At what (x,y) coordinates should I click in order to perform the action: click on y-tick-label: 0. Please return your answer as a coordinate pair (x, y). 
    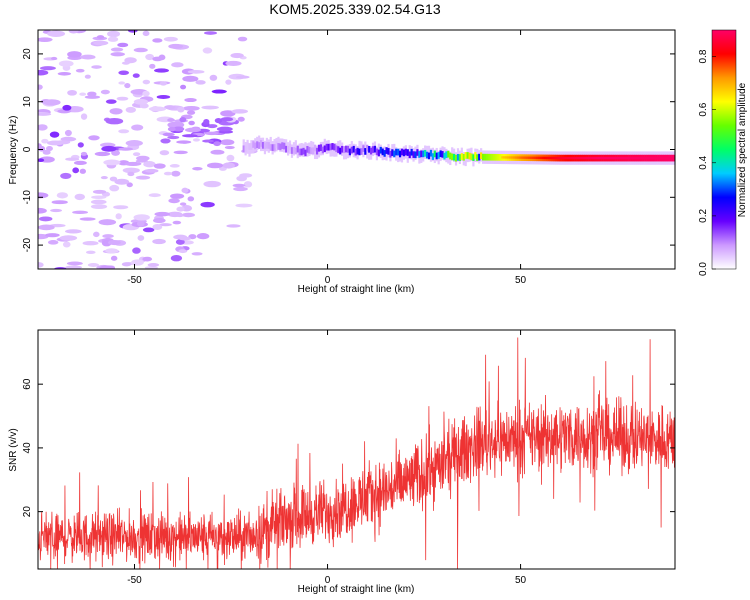
    Looking at the image, I should click on (27, 149).